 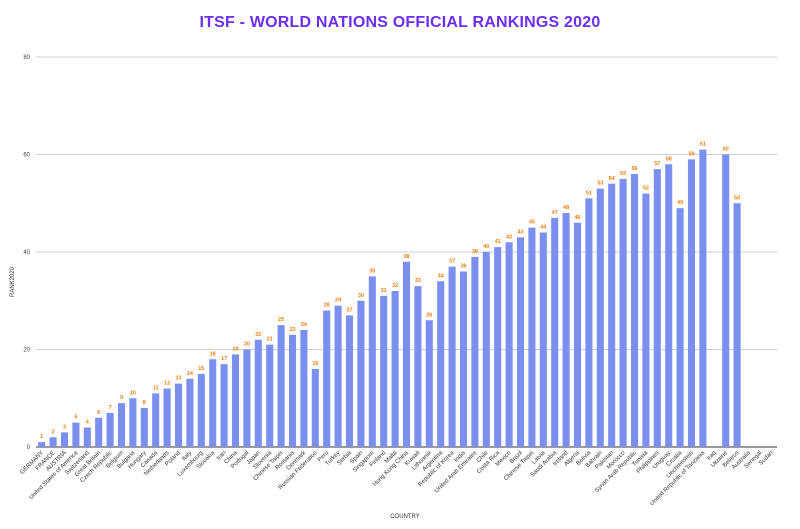 I want to click on data-label: 52, so click(x=646, y=189).